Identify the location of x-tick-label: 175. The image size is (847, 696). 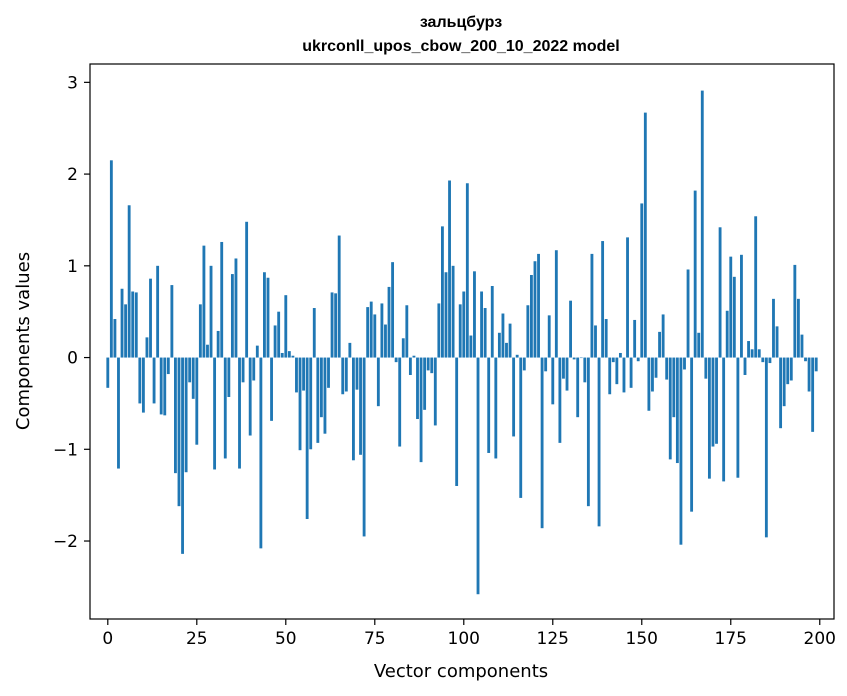
(731, 639).